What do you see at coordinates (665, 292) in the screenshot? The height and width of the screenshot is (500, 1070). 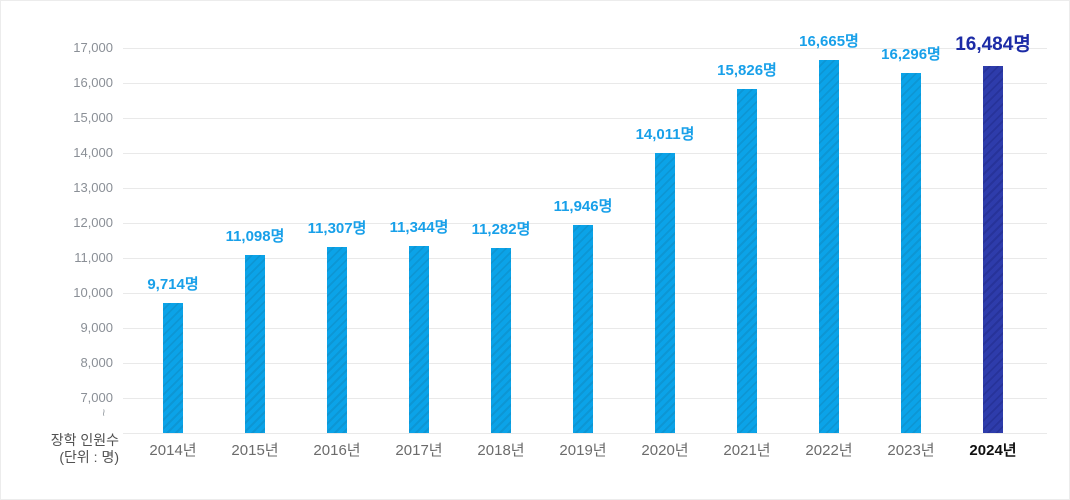 I see `bar-2020년` at bounding box center [665, 292].